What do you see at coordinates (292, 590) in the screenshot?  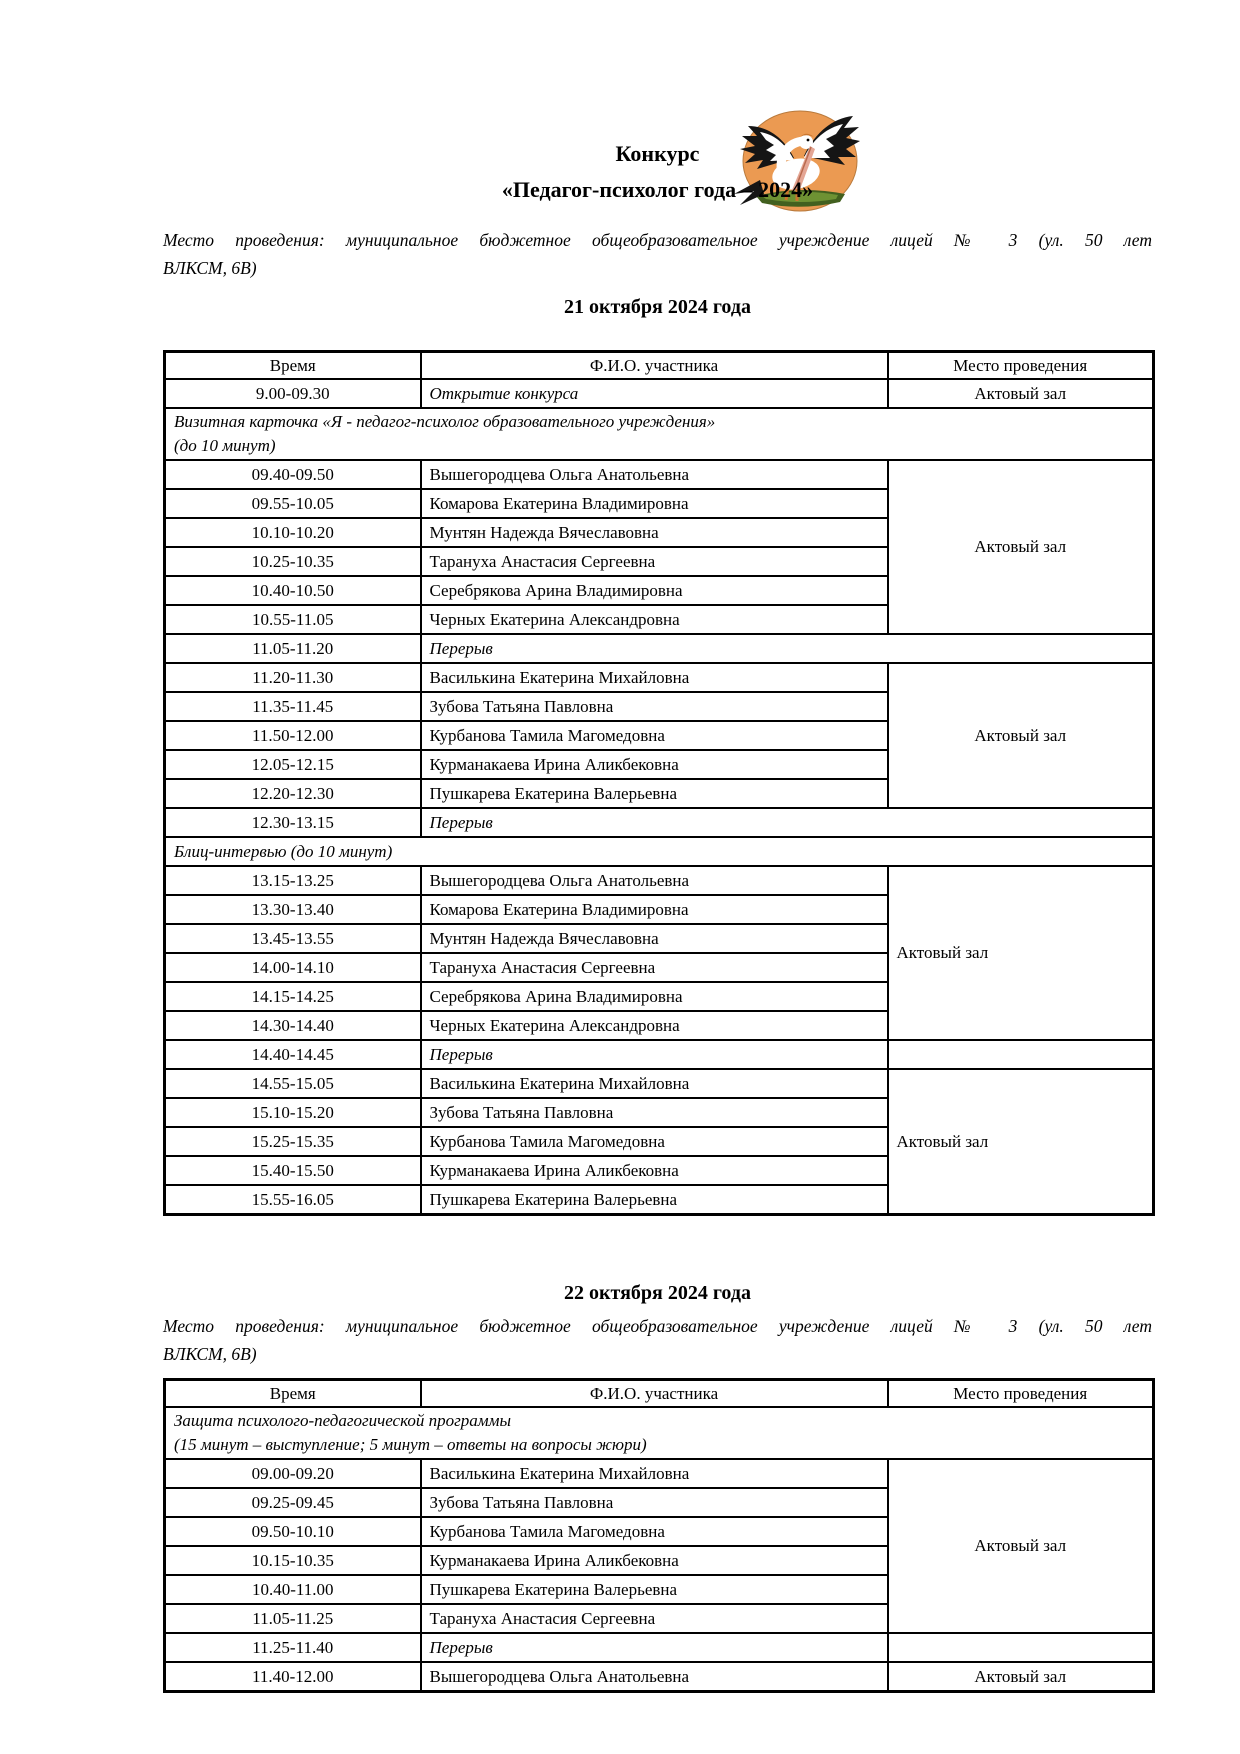 I see `time-cell: 10.40-10.50` at bounding box center [292, 590].